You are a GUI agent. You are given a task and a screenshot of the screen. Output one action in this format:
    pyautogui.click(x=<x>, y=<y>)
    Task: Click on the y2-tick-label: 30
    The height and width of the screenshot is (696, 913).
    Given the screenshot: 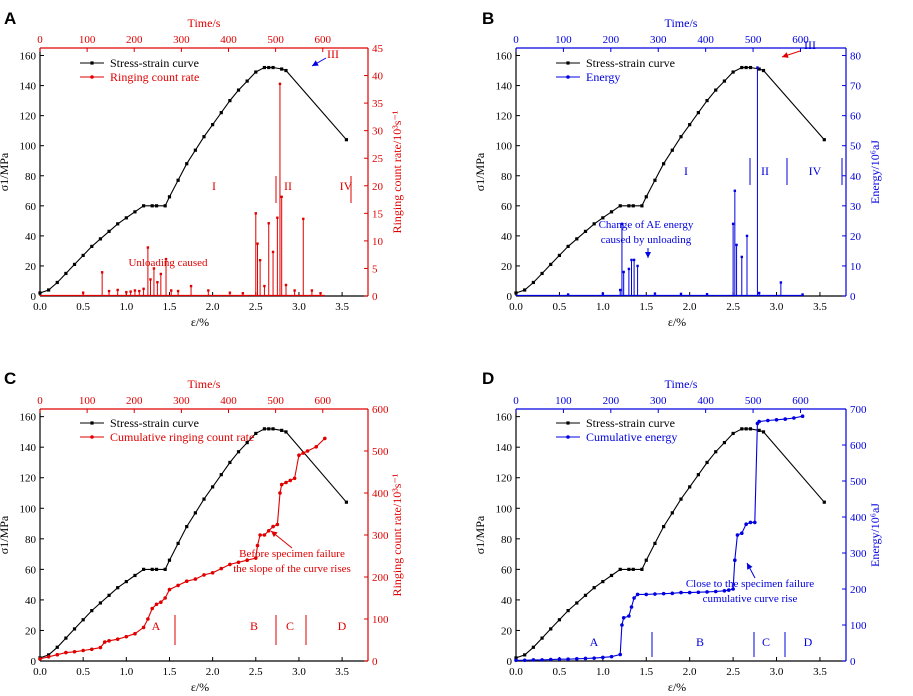 What is the action you would take?
    pyautogui.click(x=856, y=207)
    